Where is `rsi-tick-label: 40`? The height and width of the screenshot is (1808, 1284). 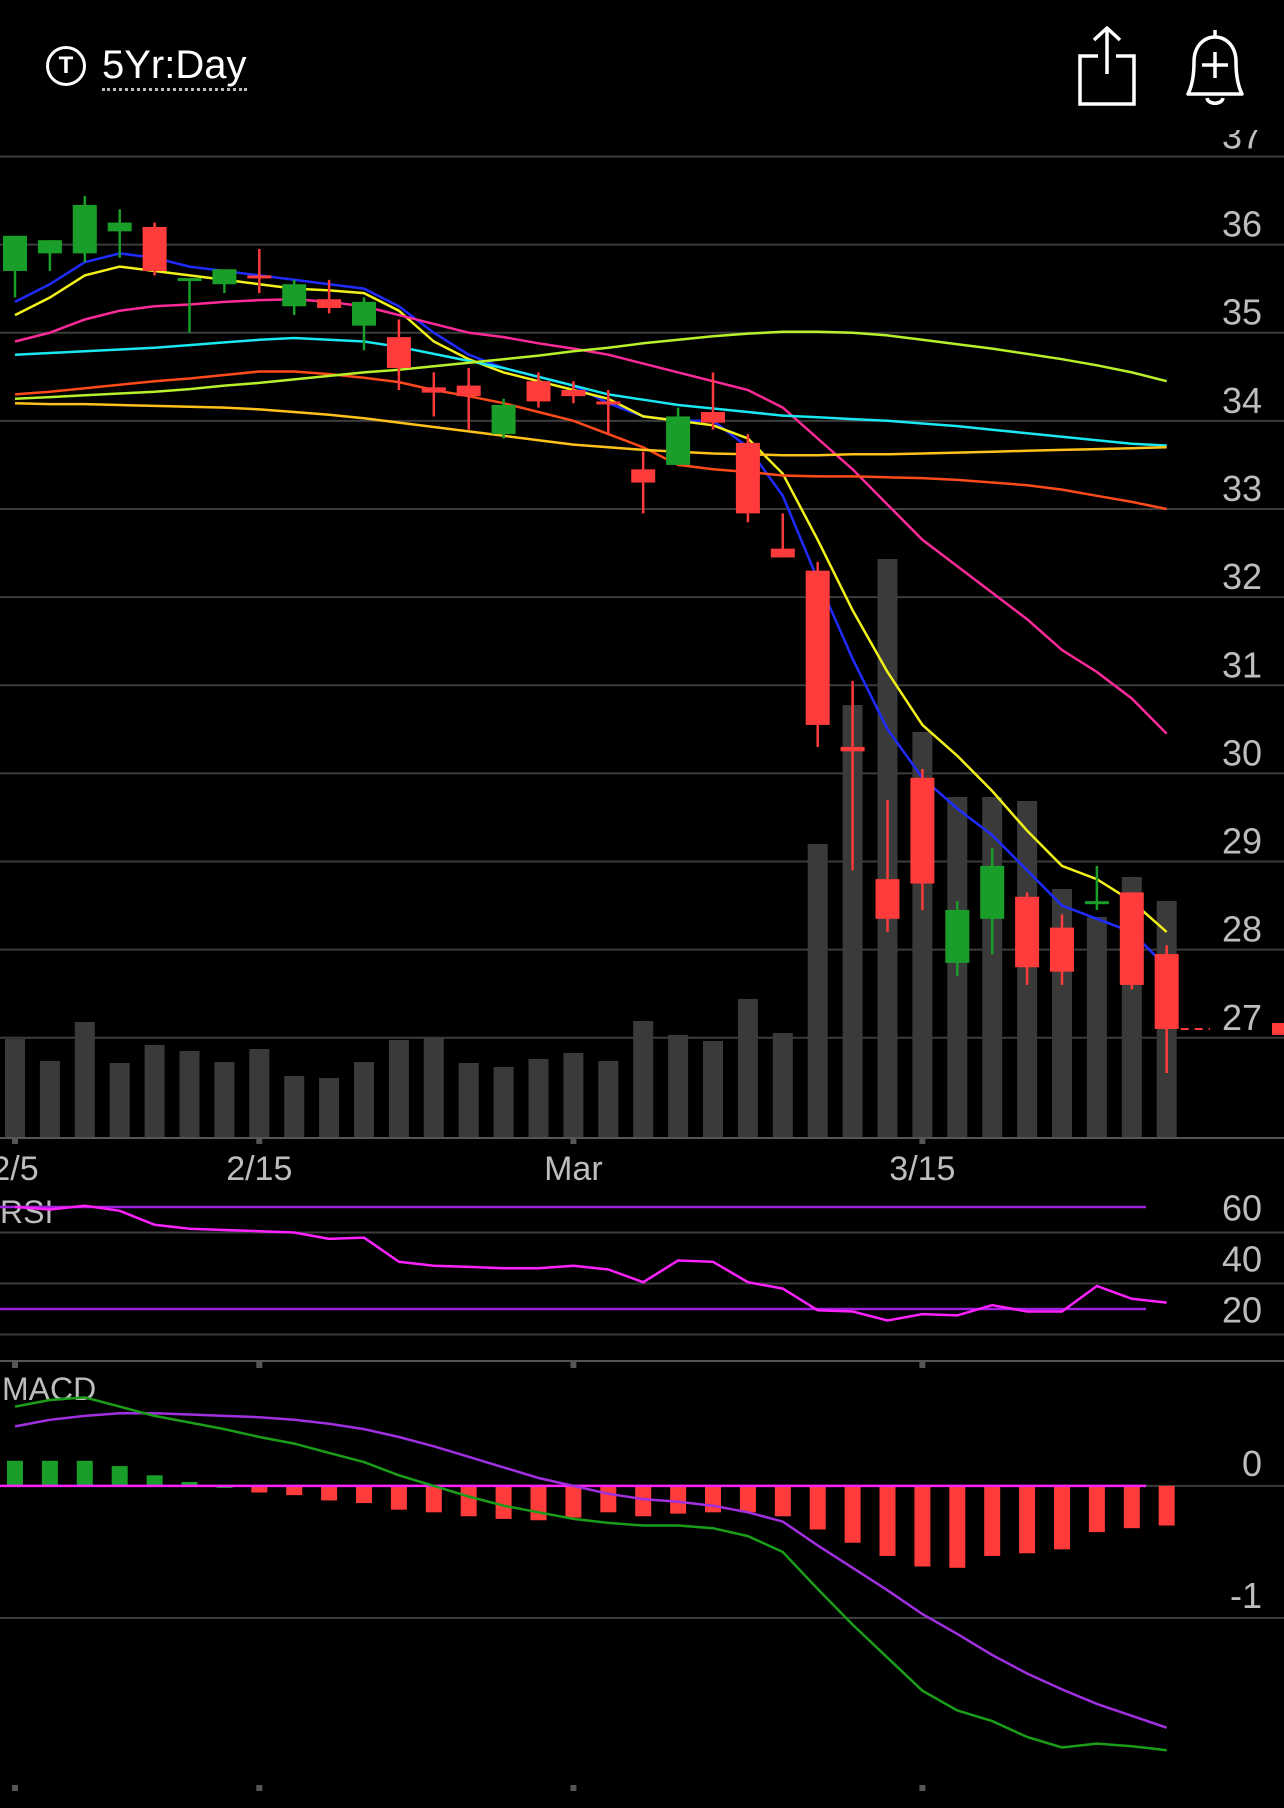 rsi-tick-label: 40 is located at coordinates (1242, 1259).